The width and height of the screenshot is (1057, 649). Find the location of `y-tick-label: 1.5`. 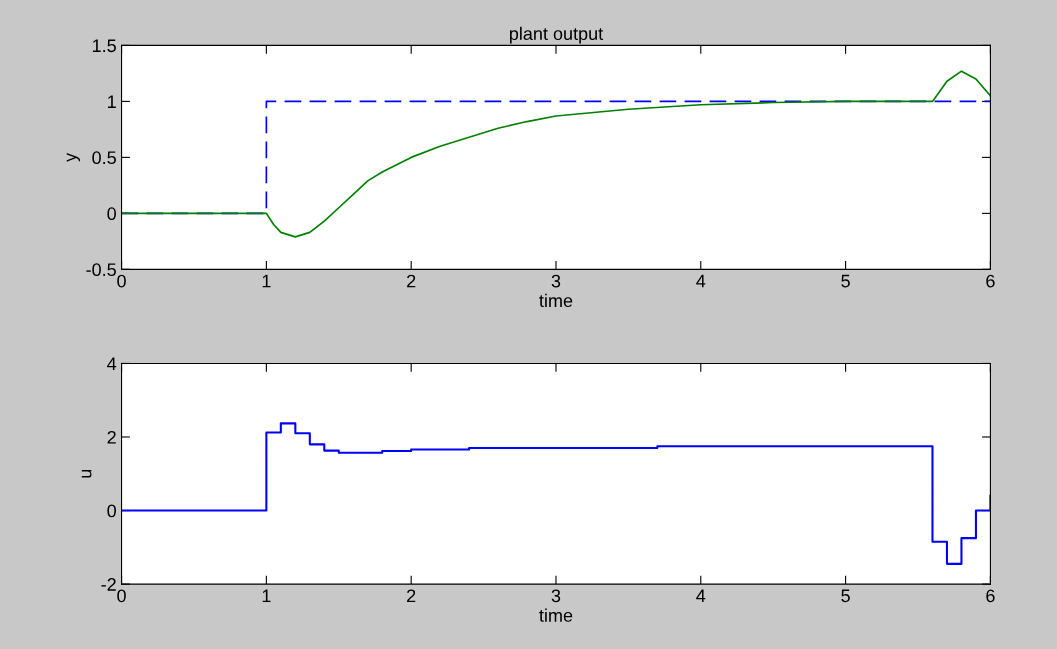

y-tick-label: 1.5 is located at coordinates (104, 46).